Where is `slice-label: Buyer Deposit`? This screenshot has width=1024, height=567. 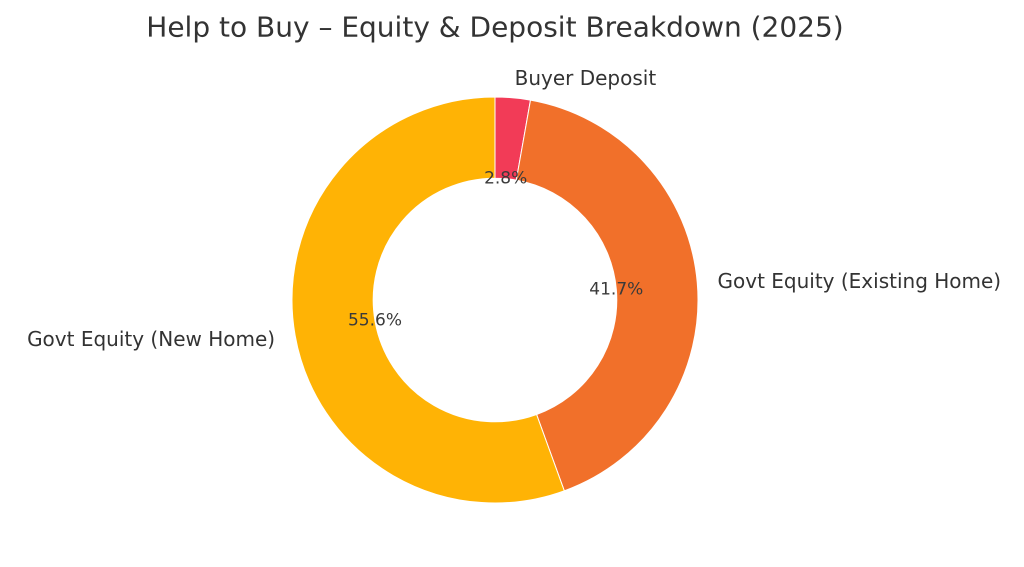
slice-label: Buyer Deposit is located at coordinates (585, 77).